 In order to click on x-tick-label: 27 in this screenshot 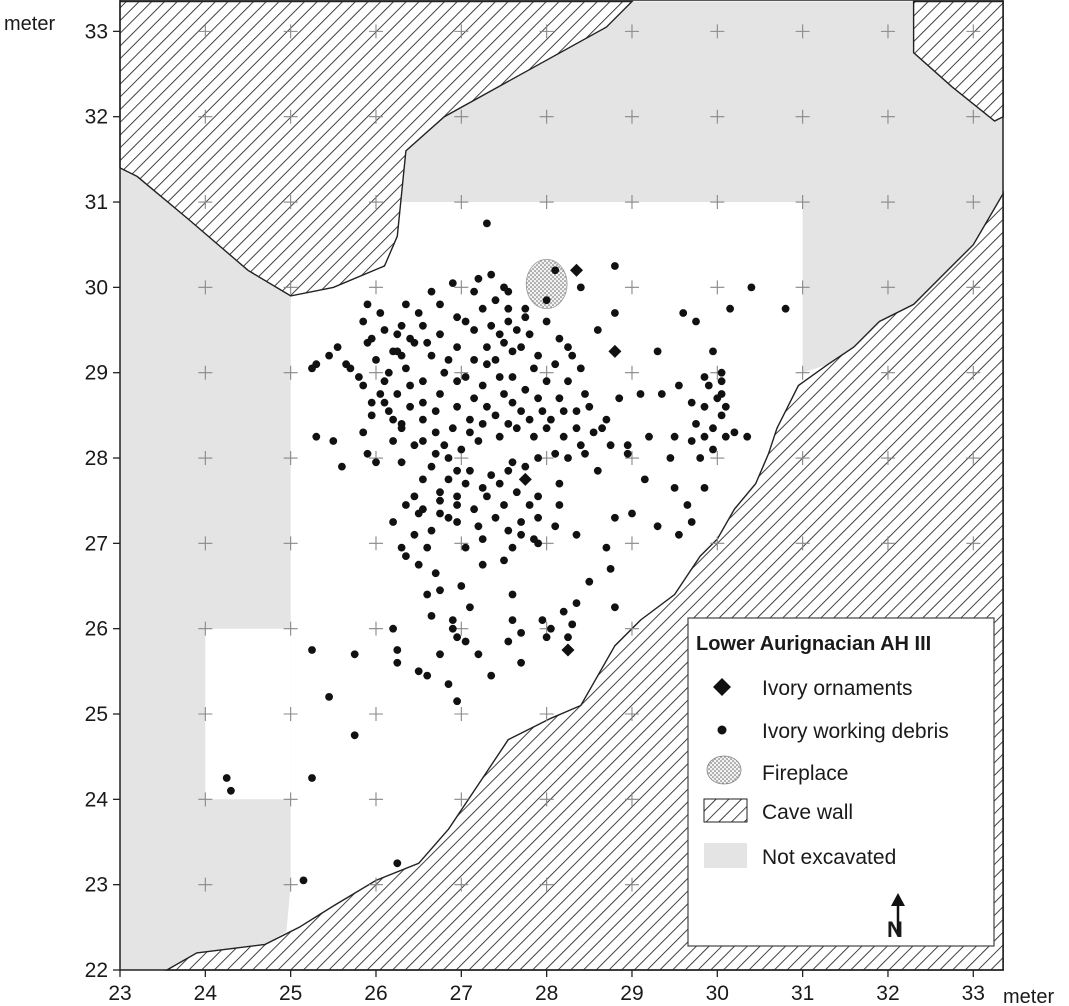, I will do `click(461, 993)`.